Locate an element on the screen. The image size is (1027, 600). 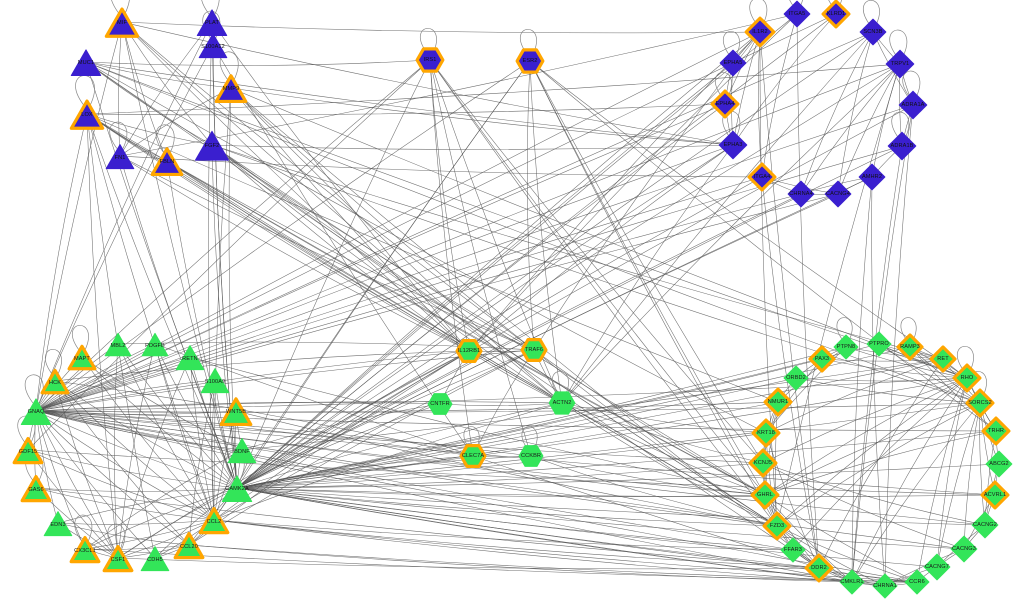
graph-node-camk2a: CAMK2A is located at coordinates (237, 488).